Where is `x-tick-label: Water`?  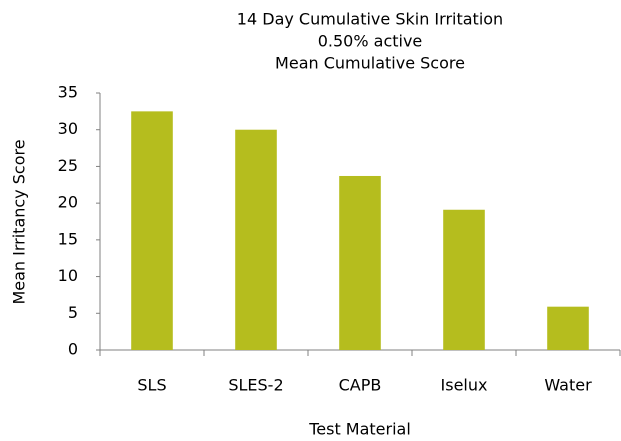 x-tick-label: Water is located at coordinates (568, 385).